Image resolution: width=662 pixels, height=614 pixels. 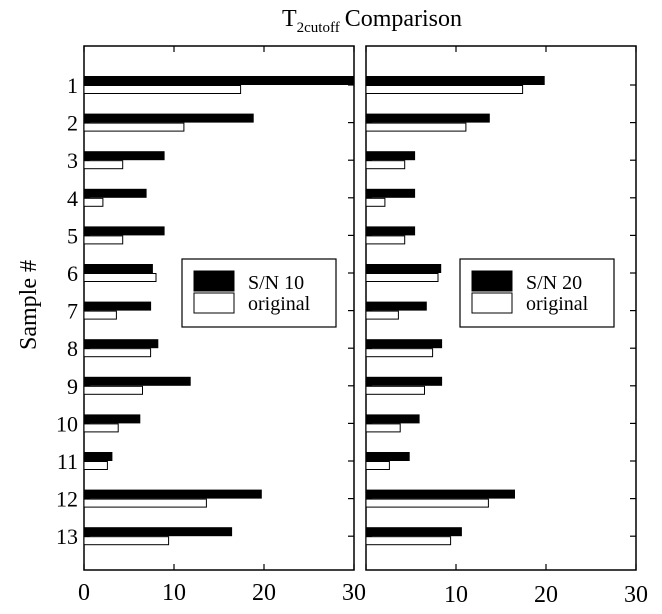 I want to click on legend-box, so click(x=259, y=293).